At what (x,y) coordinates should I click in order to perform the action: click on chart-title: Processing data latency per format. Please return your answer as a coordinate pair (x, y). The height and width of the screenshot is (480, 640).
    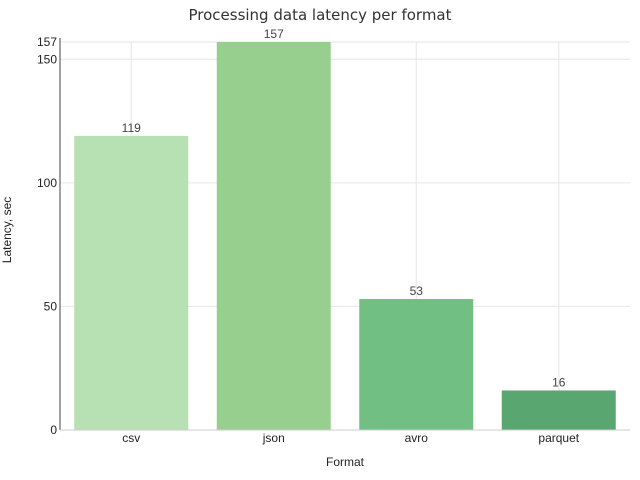
    Looking at the image, I should click on (319, 15).